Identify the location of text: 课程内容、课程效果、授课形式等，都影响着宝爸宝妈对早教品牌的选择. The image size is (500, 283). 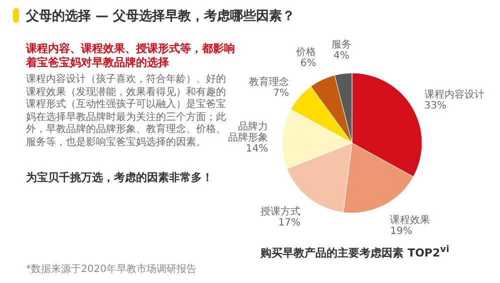
(131, 56).